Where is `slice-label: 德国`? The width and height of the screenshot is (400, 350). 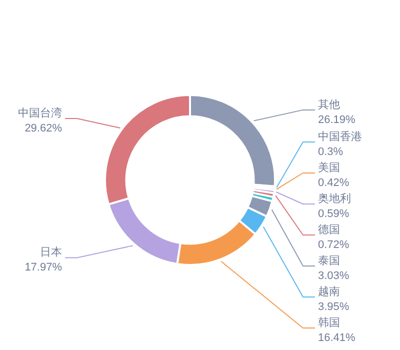
slice-label: 德国 is located at coordinates (329, 230).